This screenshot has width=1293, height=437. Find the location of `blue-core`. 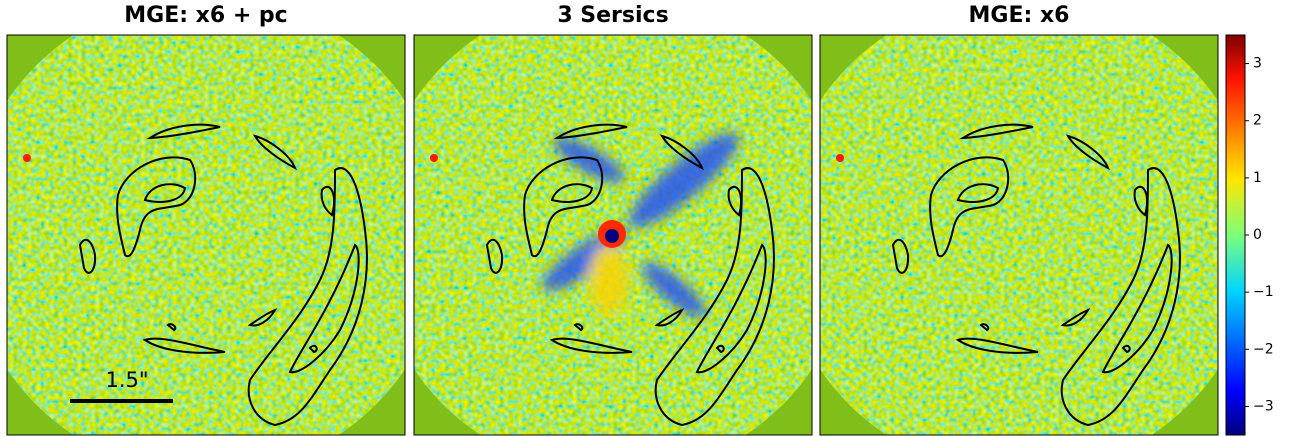

blue-core is located at coordinates (612, 236).